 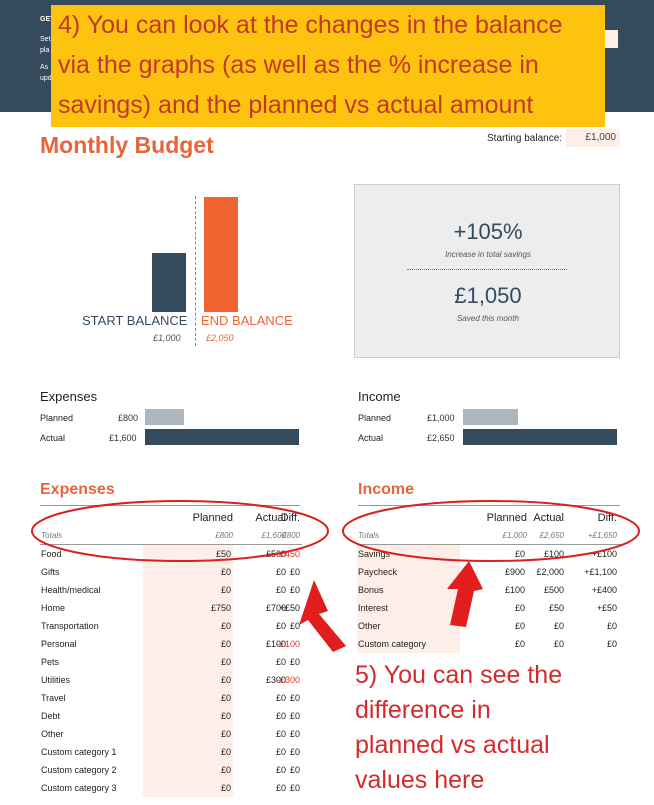 What do you see at coordinates (489, 505) in the screenshot?
I see `income-title-underline` at bounding box center [489, 505].